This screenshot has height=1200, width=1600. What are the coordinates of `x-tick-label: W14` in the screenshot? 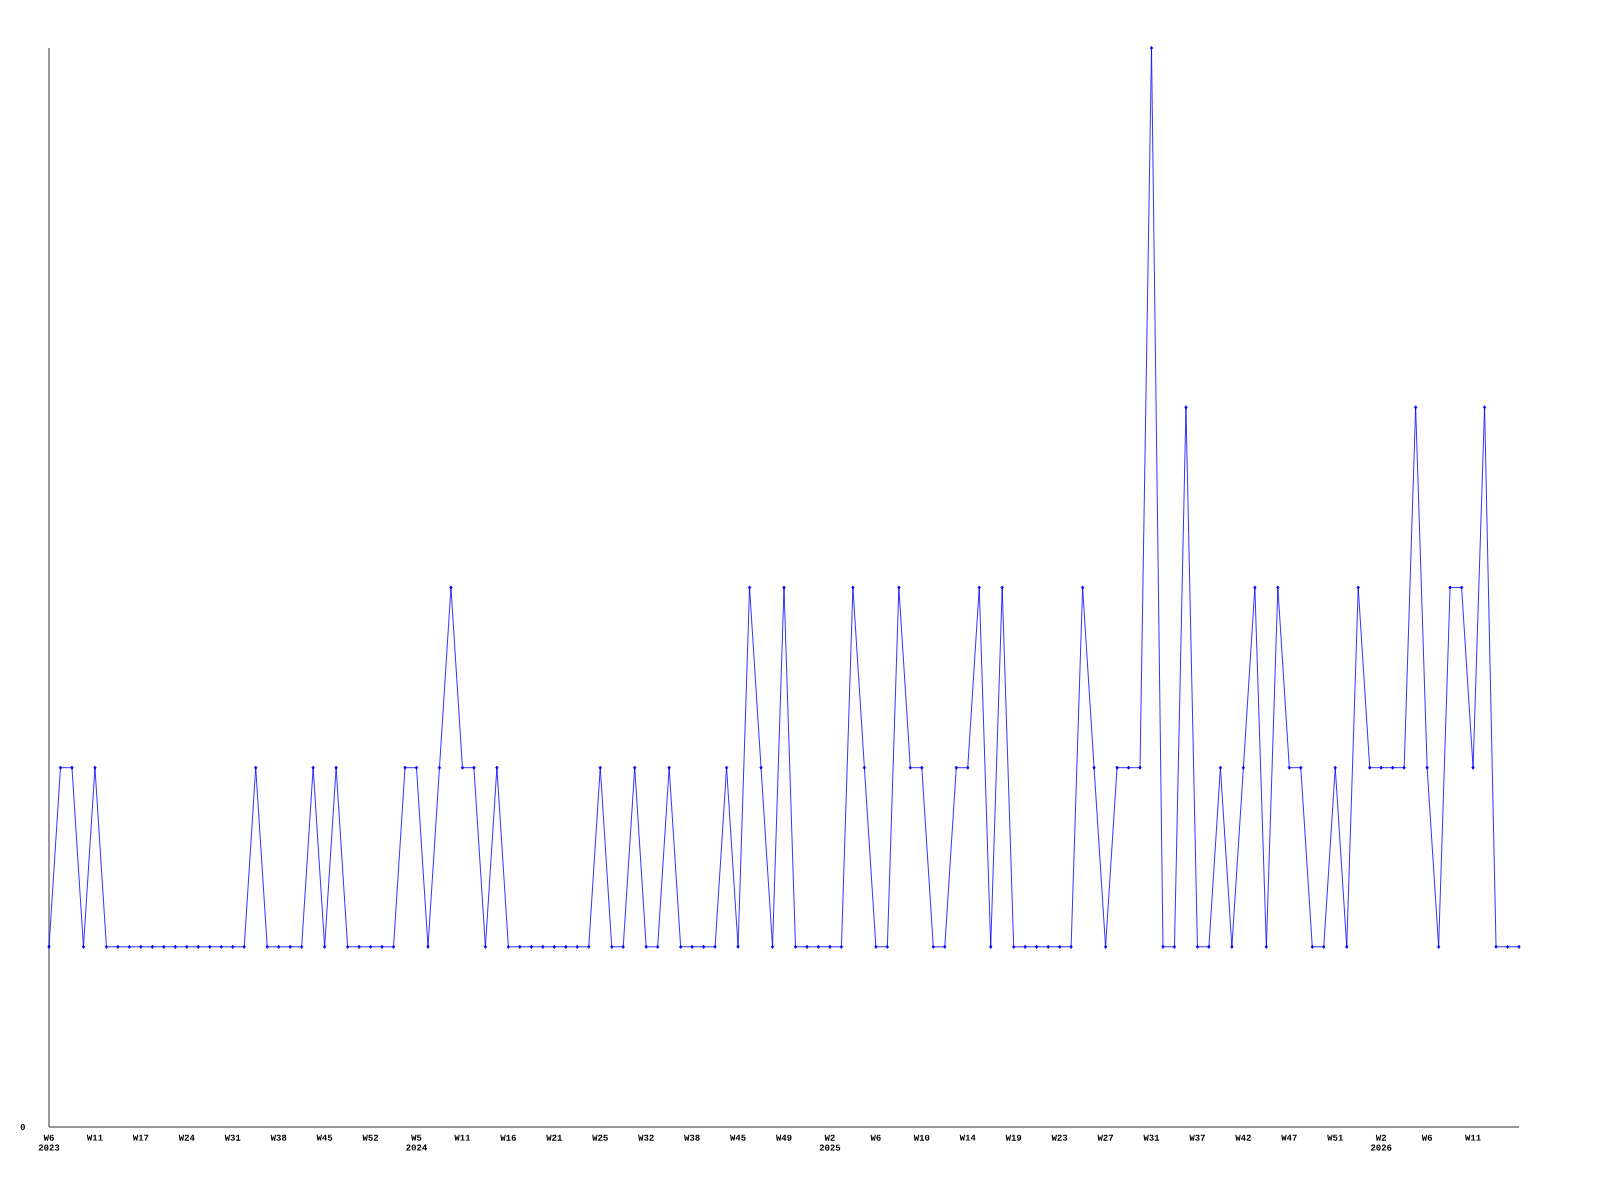 It's located at (967, 1137).